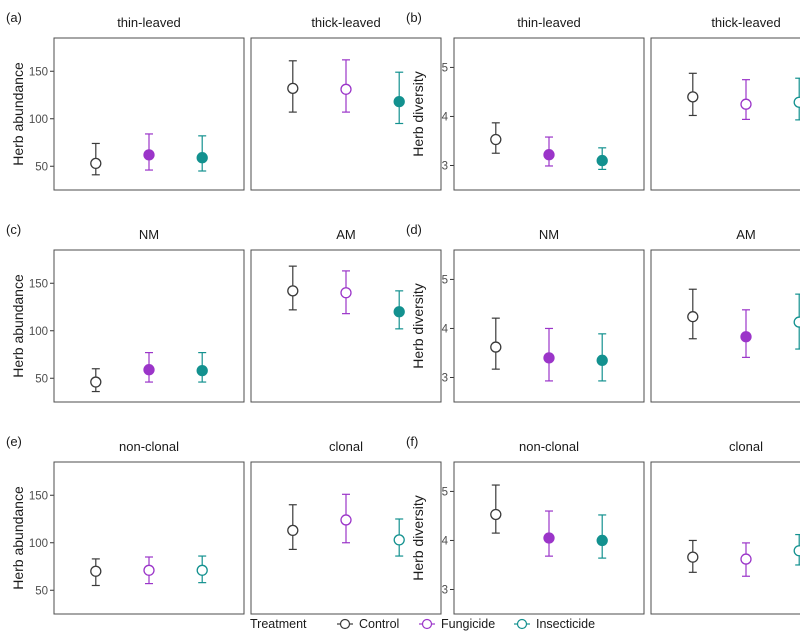 Image resolution: width=800 pixels, height=639 pixels. What do you see at coordinates (565, 624) in the screenshot?
I see `legend-item-label: Insecticide` at bounding box center [565, 624].